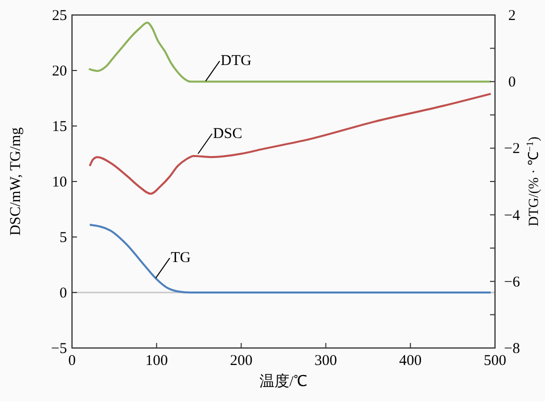  Describe the element at coordinates (283, 381) in the screenshot. I see `x-axis-title: 温度/℃` at that location.